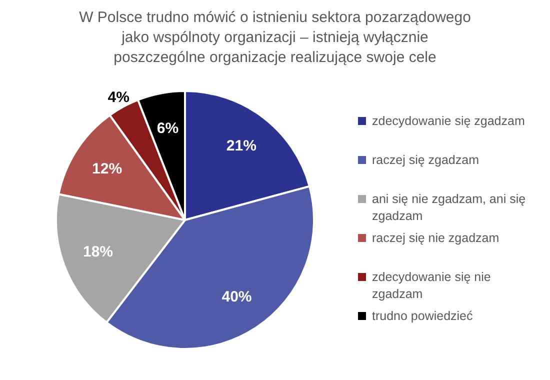 This screenshot has height=380, width=550. What do you see at coordinates (98, 252) in the screenshot?
I see `data-label: 18%` at bounding box center [98, 252].